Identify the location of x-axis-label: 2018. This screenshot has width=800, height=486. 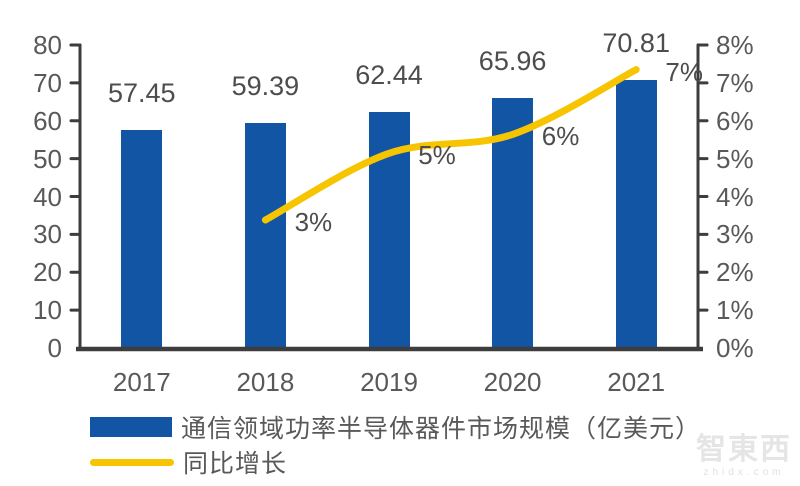
(265, 382).